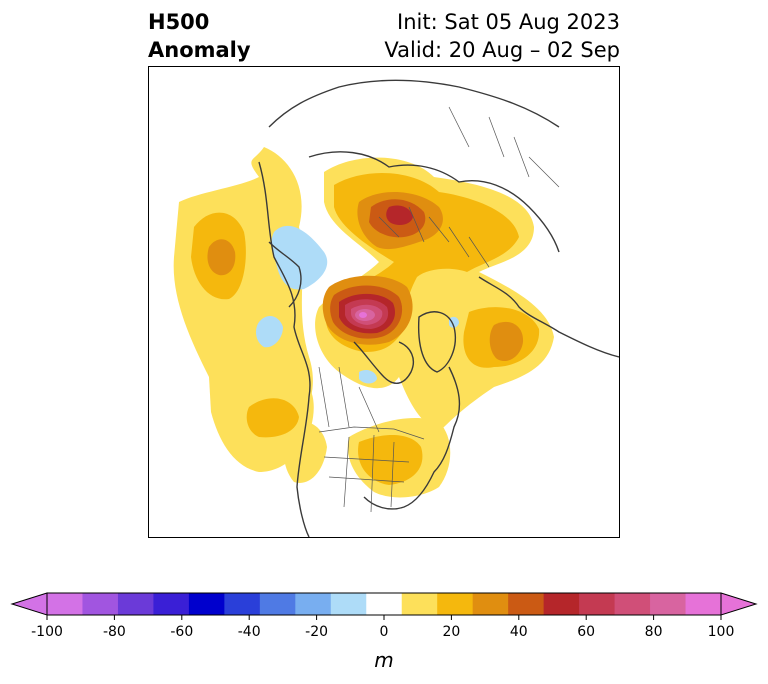  Describe the element at coordinates (451, 632) in the screenshot. I see `colorbar-tick-label: 20` at that location.